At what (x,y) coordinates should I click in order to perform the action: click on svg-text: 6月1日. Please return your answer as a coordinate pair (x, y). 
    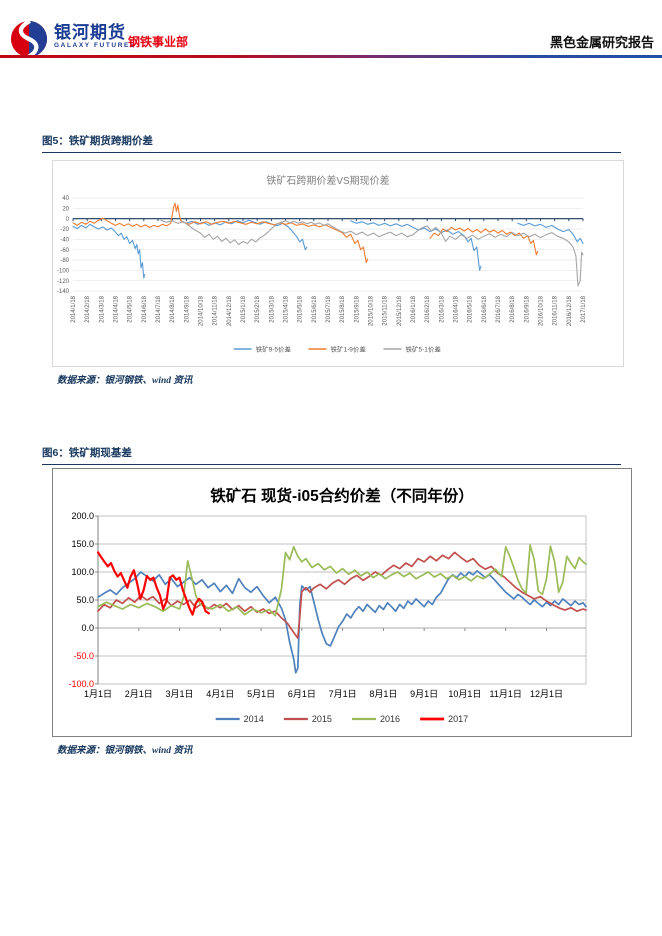
    Looking at the image, I should click on (302, 694).